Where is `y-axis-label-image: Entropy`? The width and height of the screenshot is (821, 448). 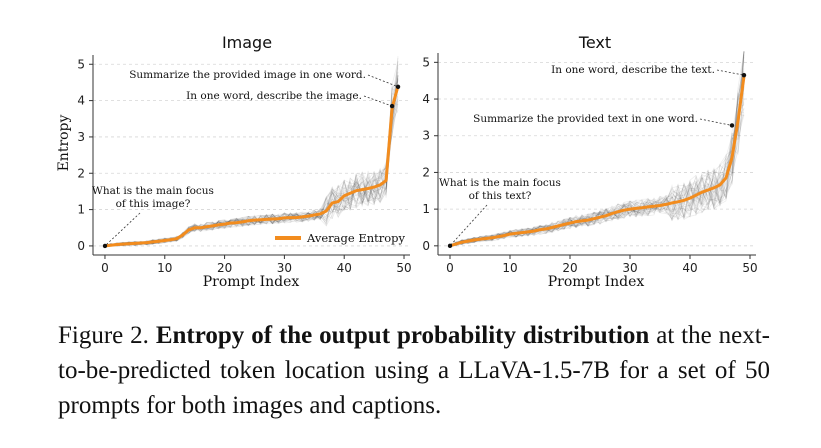 y-axis-label-image: Entropy is located at coordinates (64, 142).